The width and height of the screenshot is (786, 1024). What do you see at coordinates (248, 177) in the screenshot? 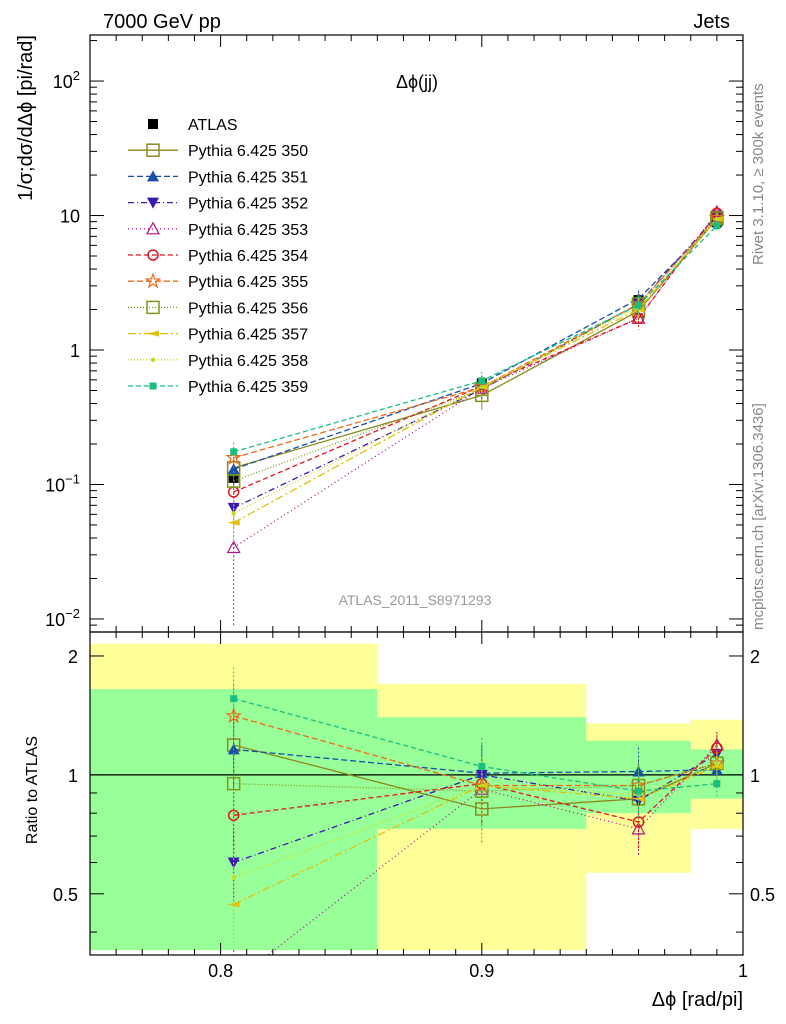
I see `legend-label: Pythia 6.425 351` at bounding box center [248, 177].